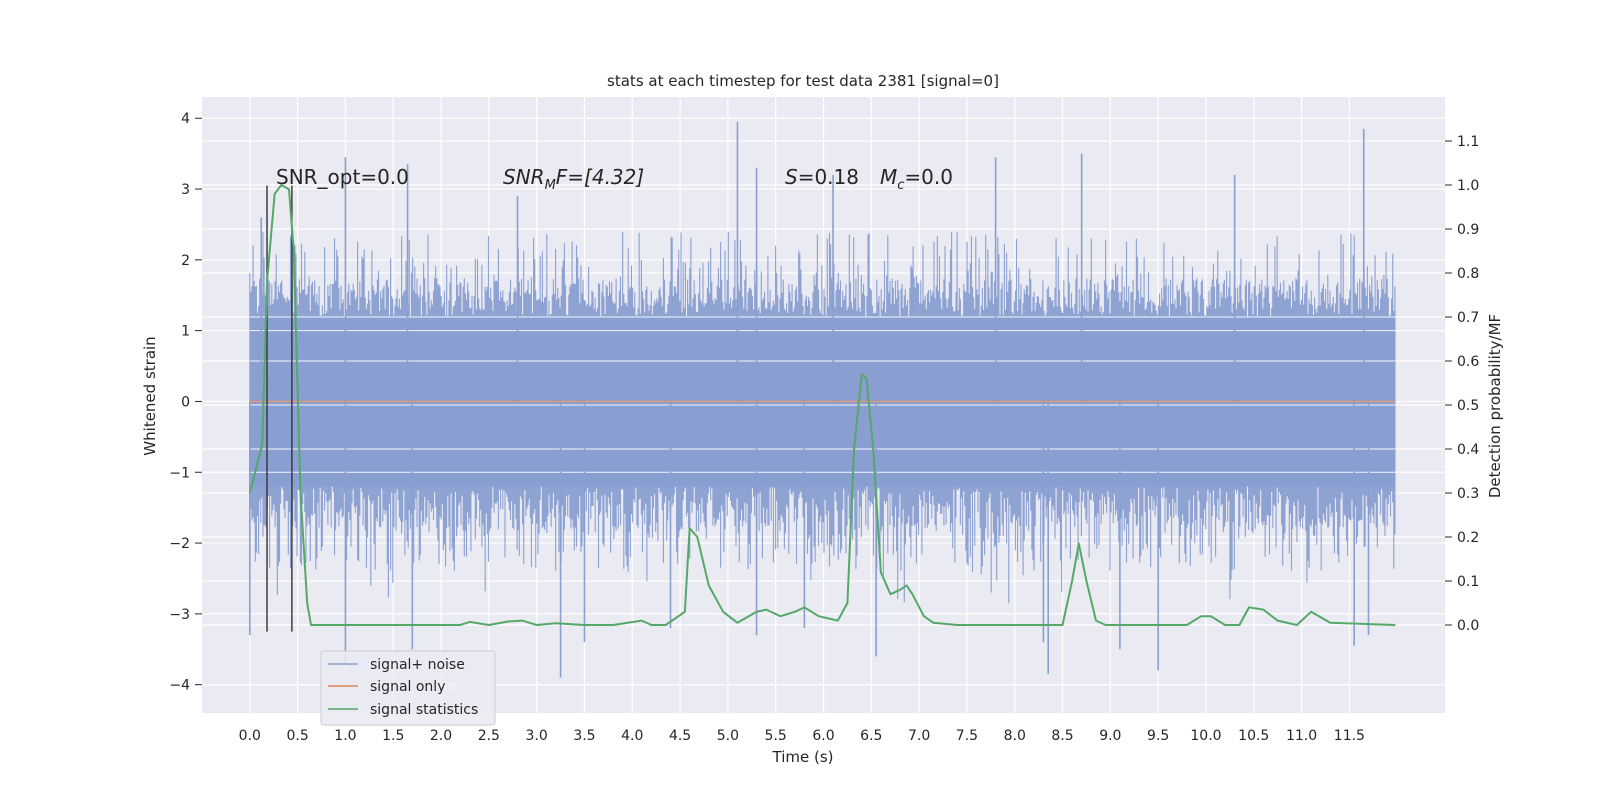  What do you see at coordinates (524, 177) in the screenshot?
I see `snr-mf-base: SNR` at bounding box center [524, 177].